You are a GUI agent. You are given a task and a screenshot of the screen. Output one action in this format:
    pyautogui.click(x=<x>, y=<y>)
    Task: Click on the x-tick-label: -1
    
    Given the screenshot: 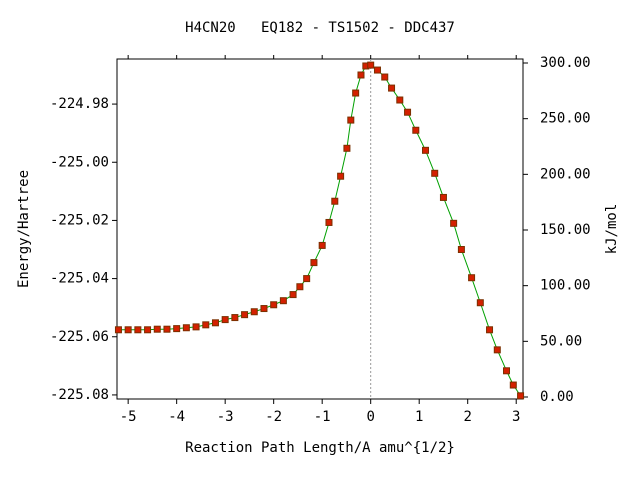 What is the action you would take?
    pyautogui.click(x=322, y=417)
    